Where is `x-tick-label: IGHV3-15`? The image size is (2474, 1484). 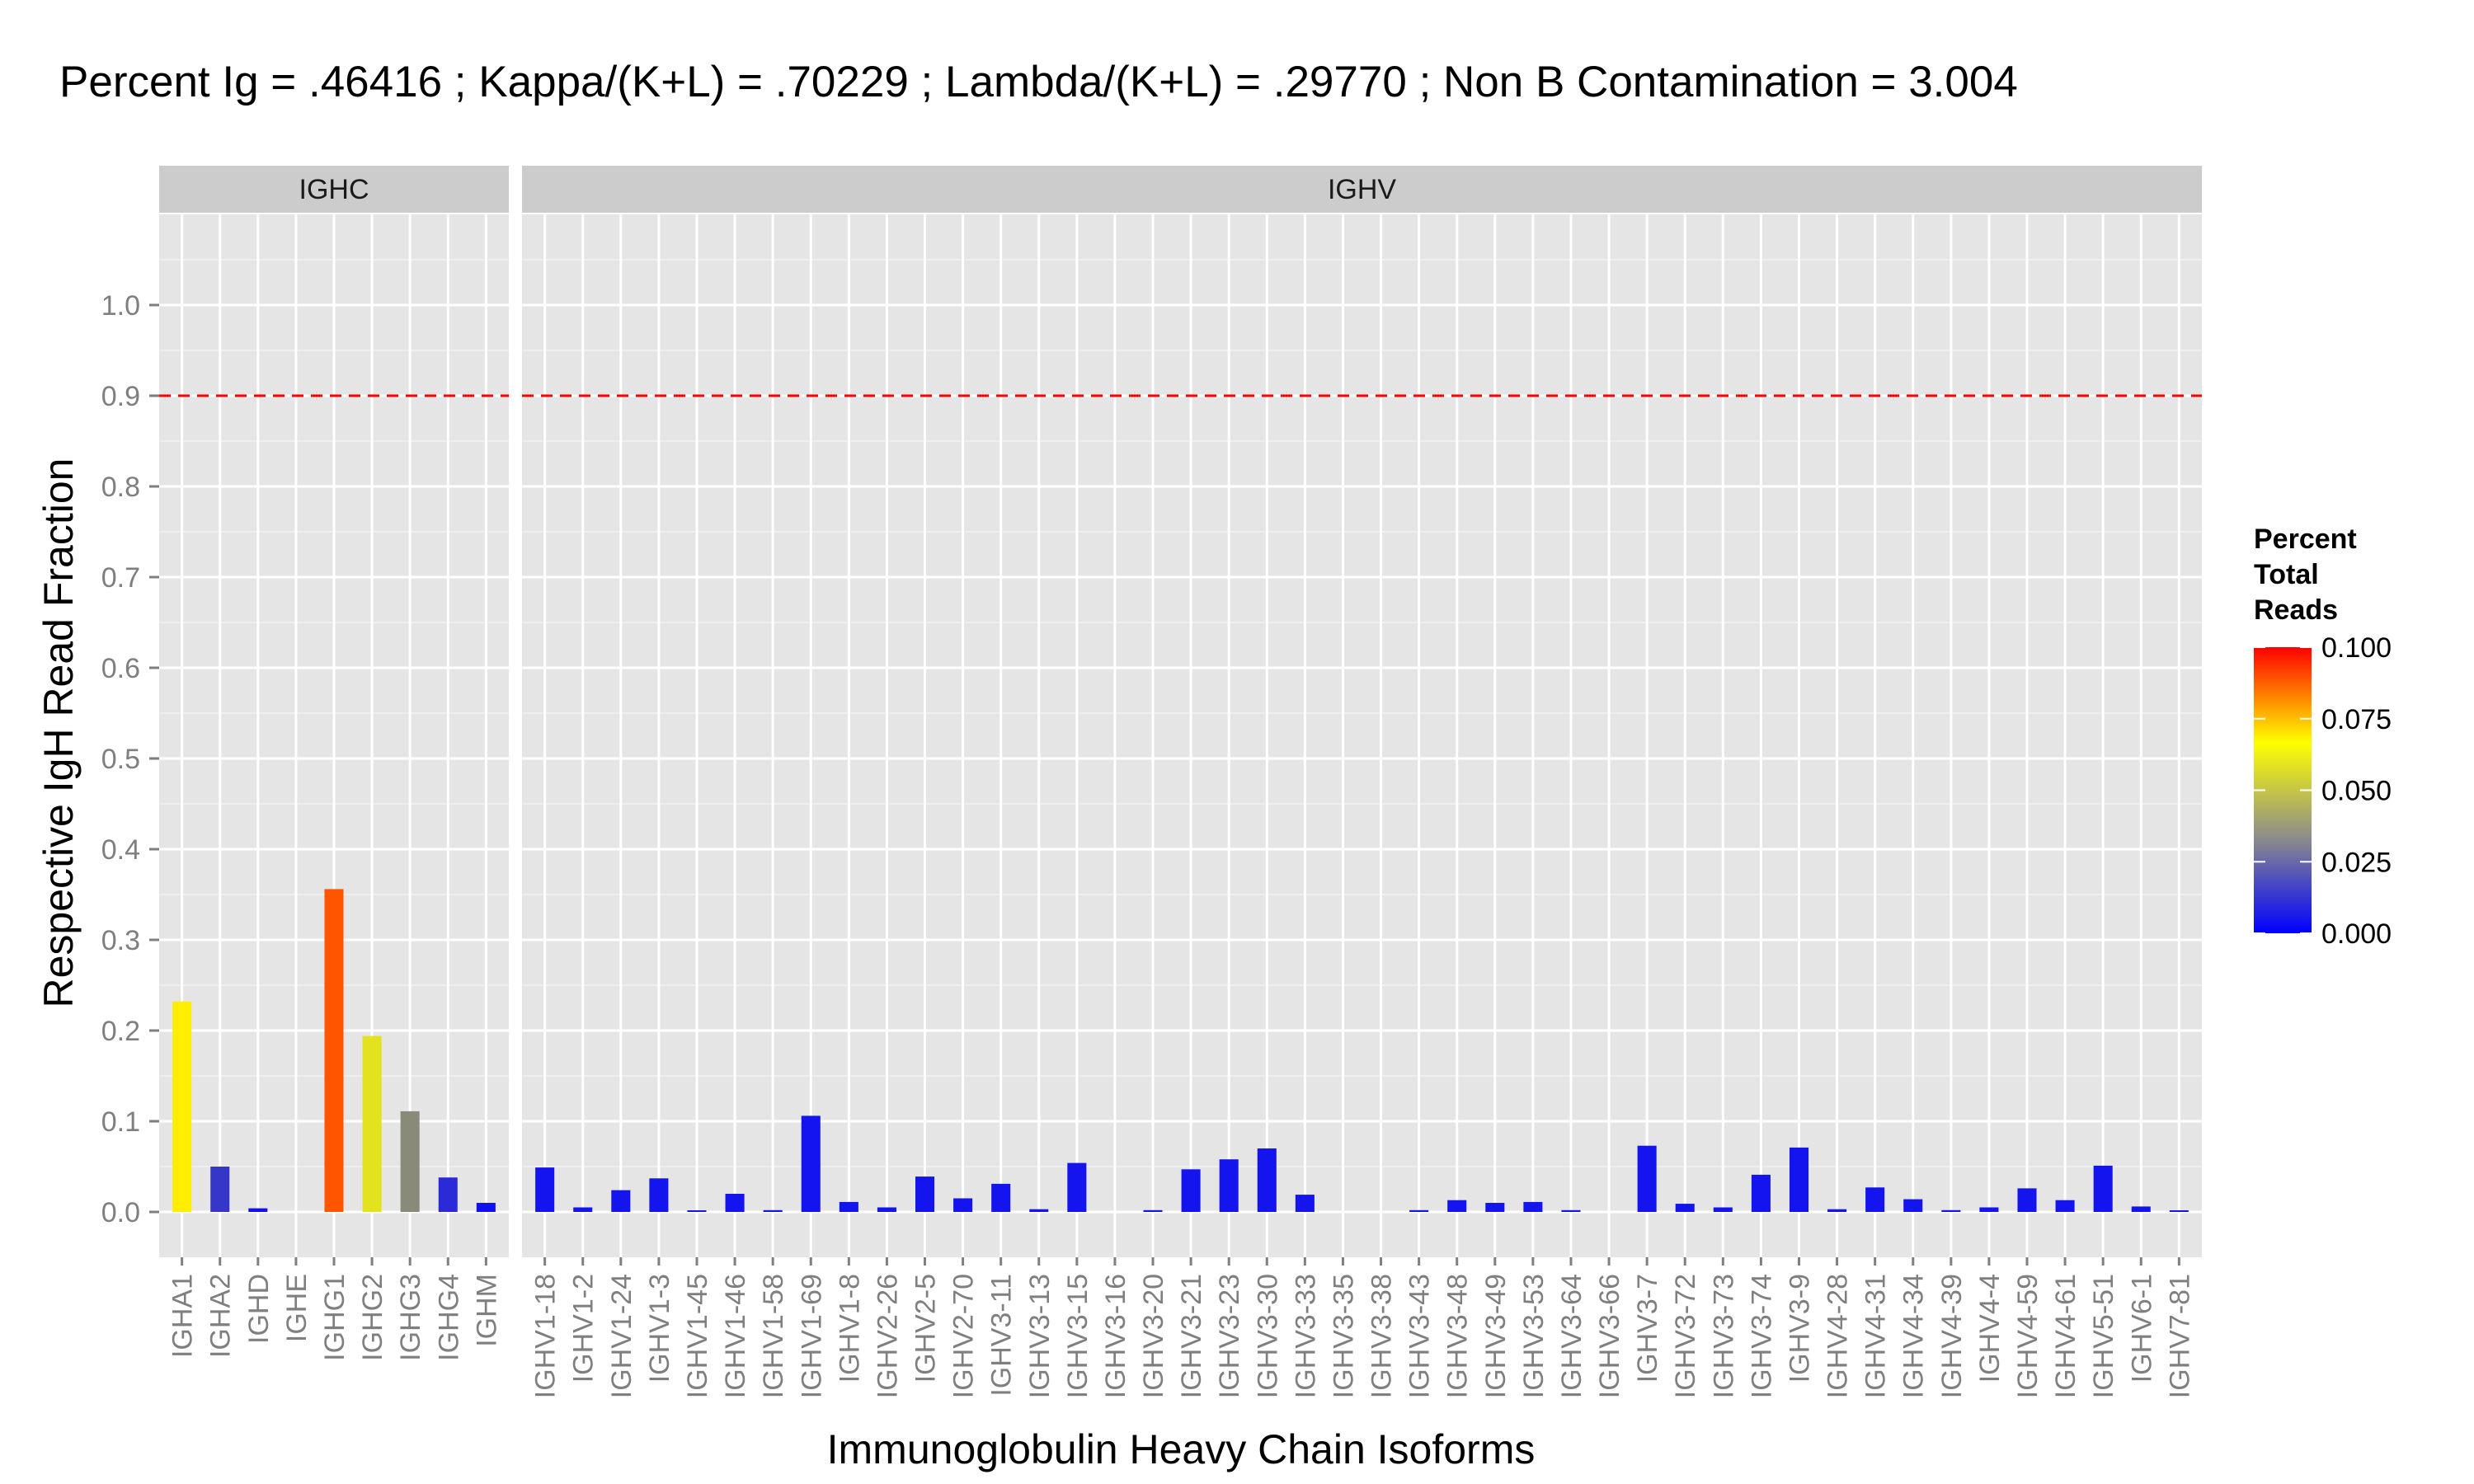 x-tick-label: IGHV3-15 is located at coordinates (1078, 1336).